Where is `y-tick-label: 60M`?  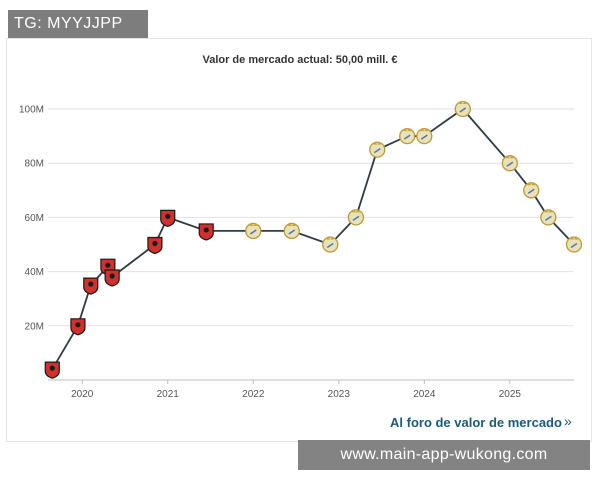
y-tick-label: 60M is located at coordinates (34, 218).